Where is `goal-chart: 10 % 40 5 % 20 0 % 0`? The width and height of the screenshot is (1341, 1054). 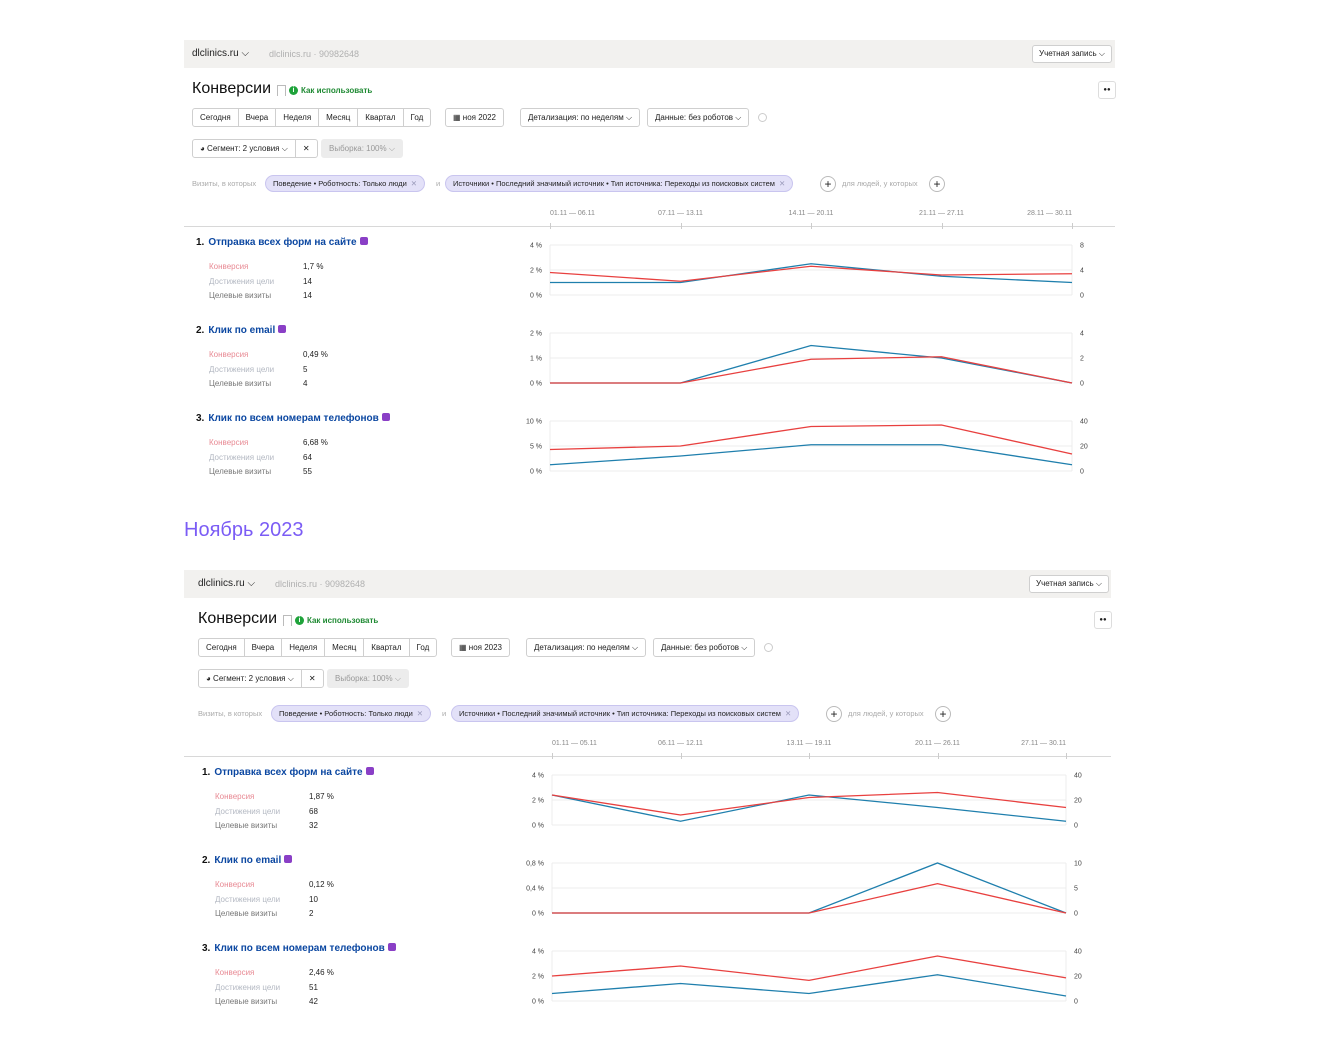 goal-chart: 10 % 40 5 % 20 0 % 0 is located at coordinates (807, 447).